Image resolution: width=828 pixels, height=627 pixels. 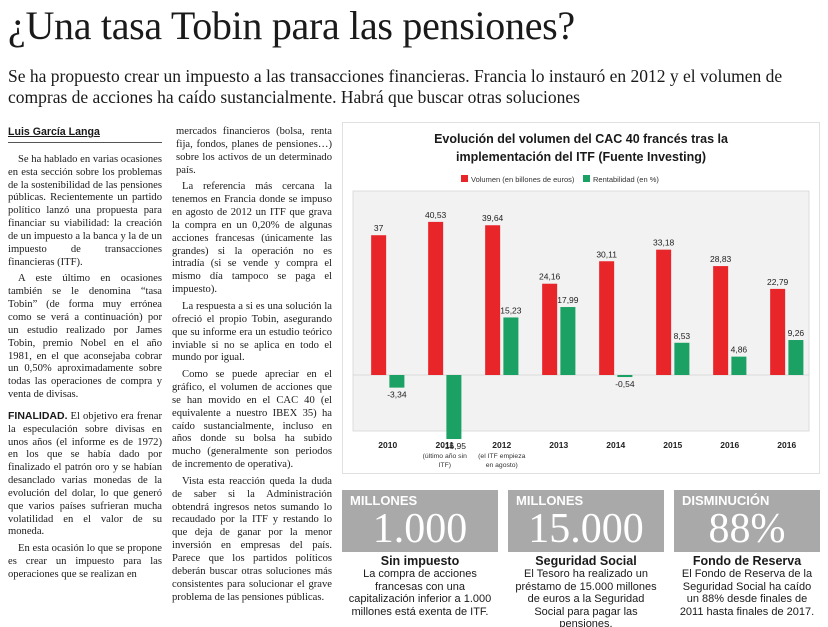 I want to click on data-label: 4,86, so click(x=739, y=350).